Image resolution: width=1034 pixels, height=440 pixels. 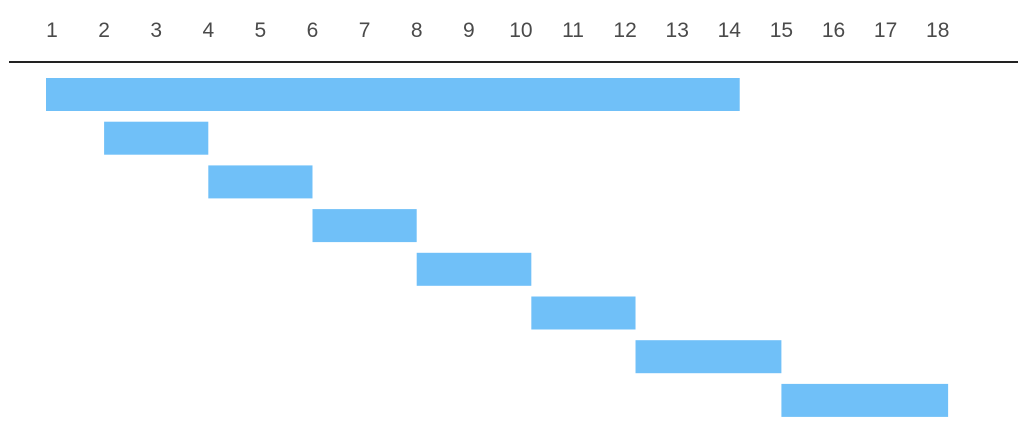 I want to click on x-tick-label: 6, so click(x=313, y=30).